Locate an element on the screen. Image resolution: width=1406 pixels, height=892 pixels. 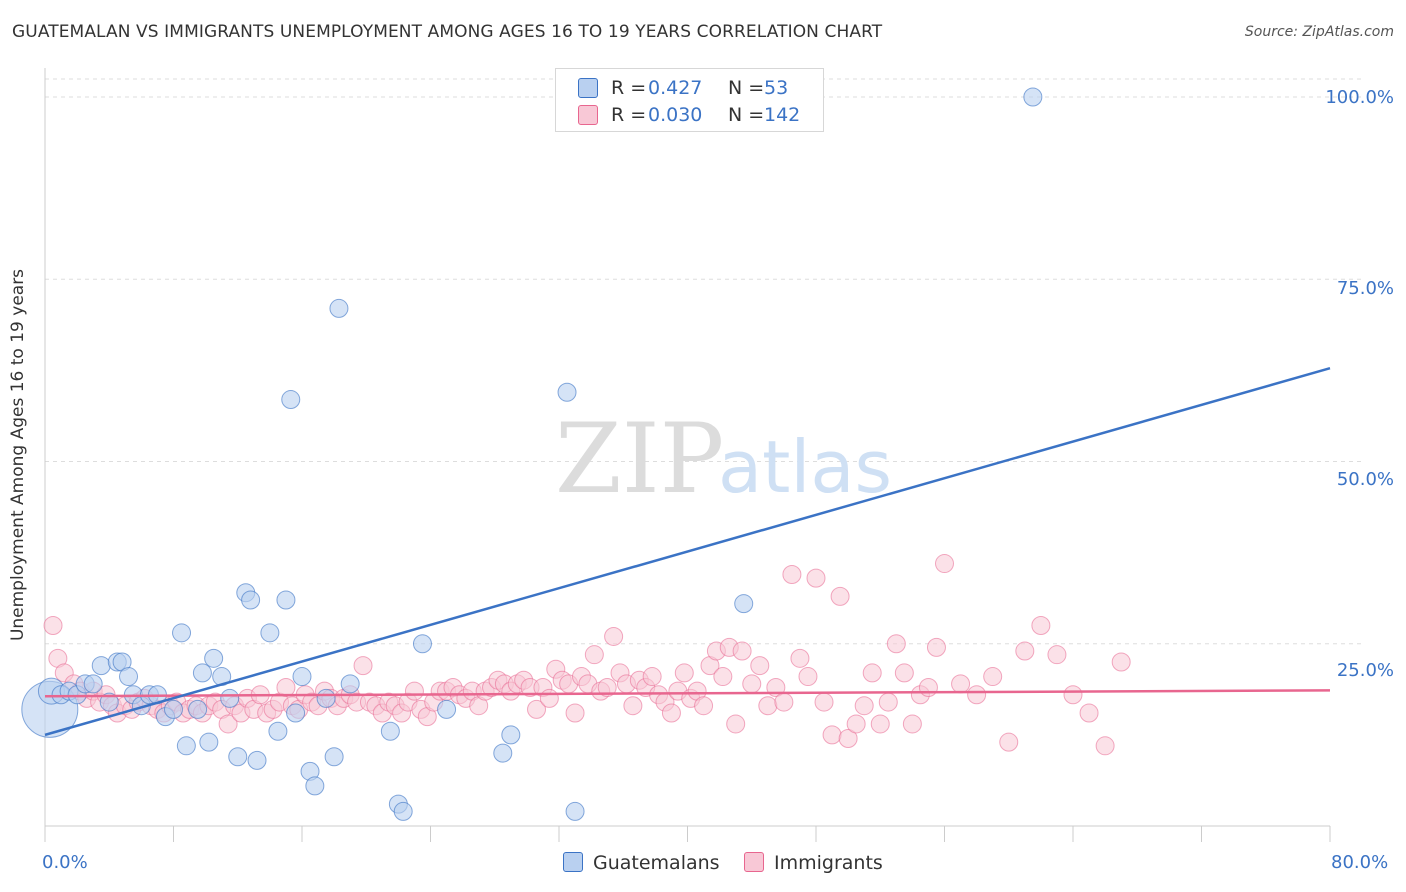
bottom-legend-label-guatemalans: Guatemalans is located at coordinates (656, 863).